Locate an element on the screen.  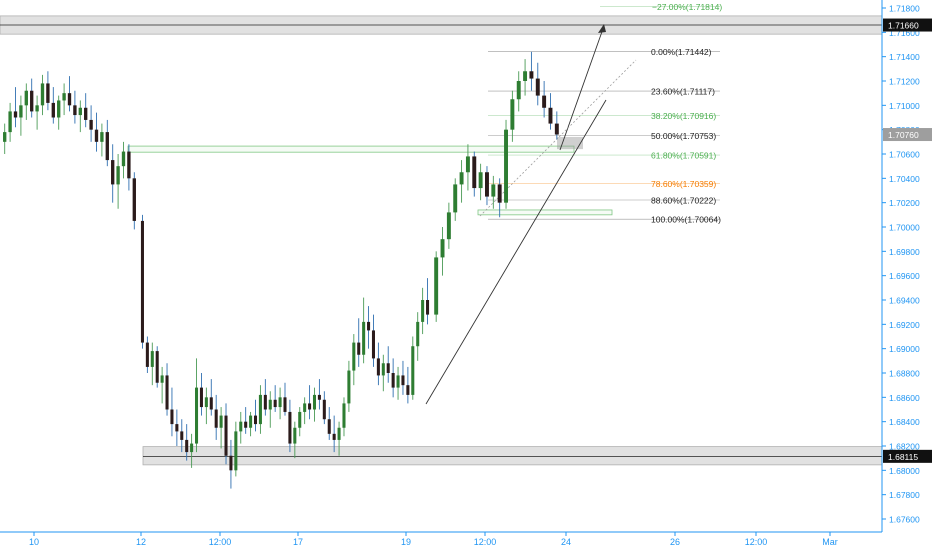
support-zone is located at coordinates (512, 456).